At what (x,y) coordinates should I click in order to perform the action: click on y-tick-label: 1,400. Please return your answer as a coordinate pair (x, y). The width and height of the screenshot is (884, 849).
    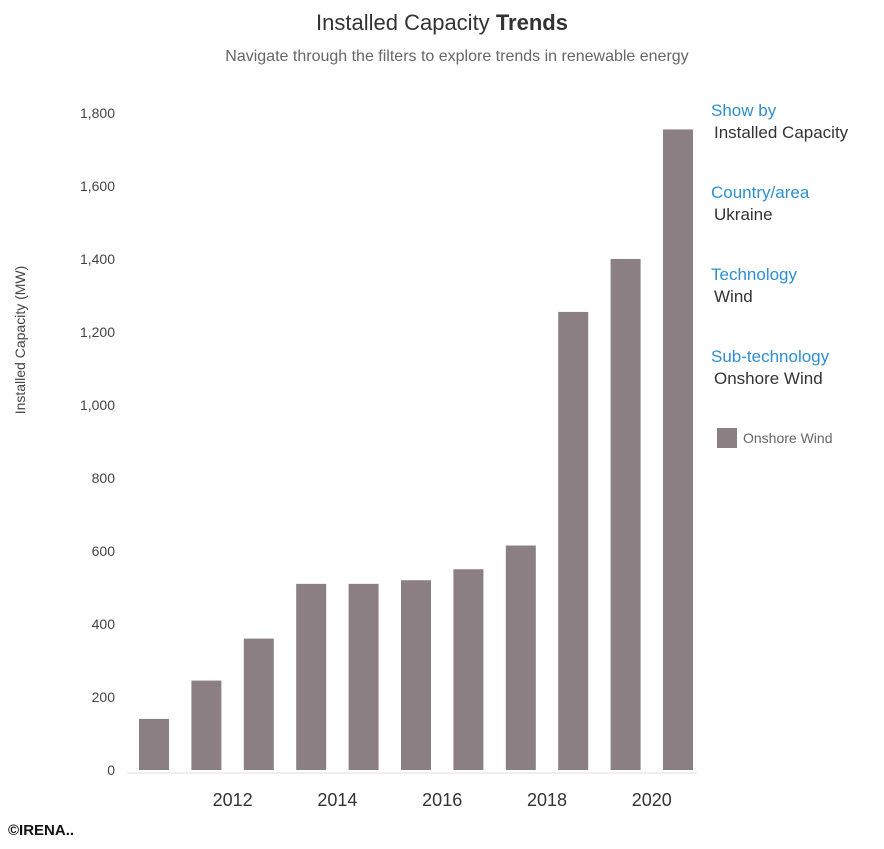
    Looking at the image, I should click on (97, 259).